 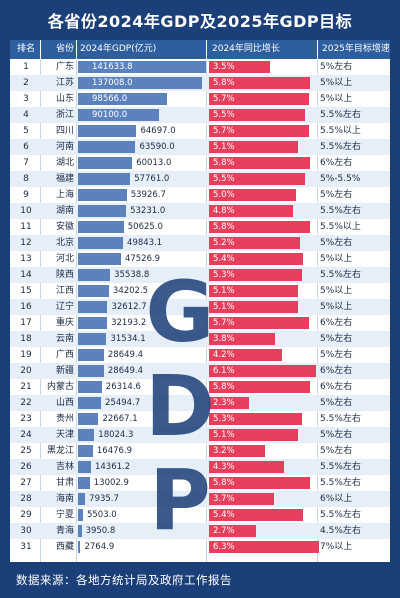 I want to click on table-row: 3 山东 98566.0 5.7% 5%以上, so click(x=200, y=99).